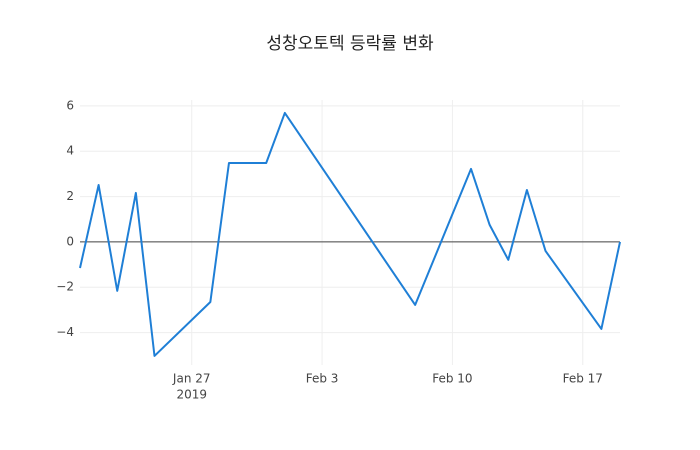 Image resolution: width=700 pixels, height=450 pixels. What do you see at coordinates (65, 332) in the screenshot?
I see `y-tick-label: −4` at bounding box center [65, 332].